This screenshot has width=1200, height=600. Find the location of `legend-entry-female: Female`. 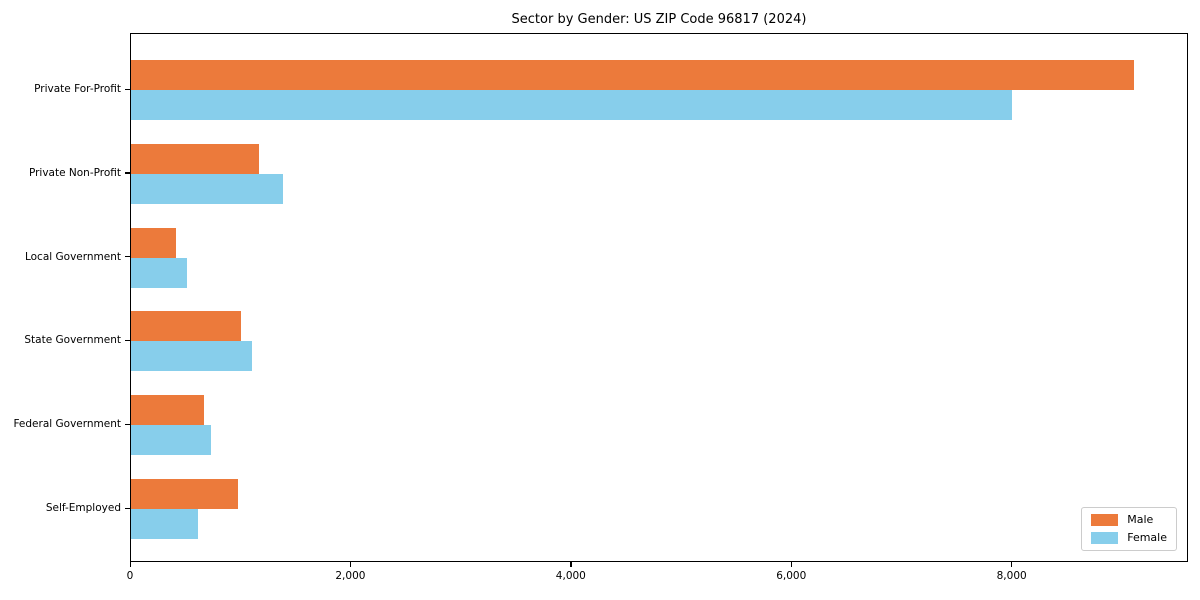

legend-entry-female: Female is located at coordinates (1129, 538).